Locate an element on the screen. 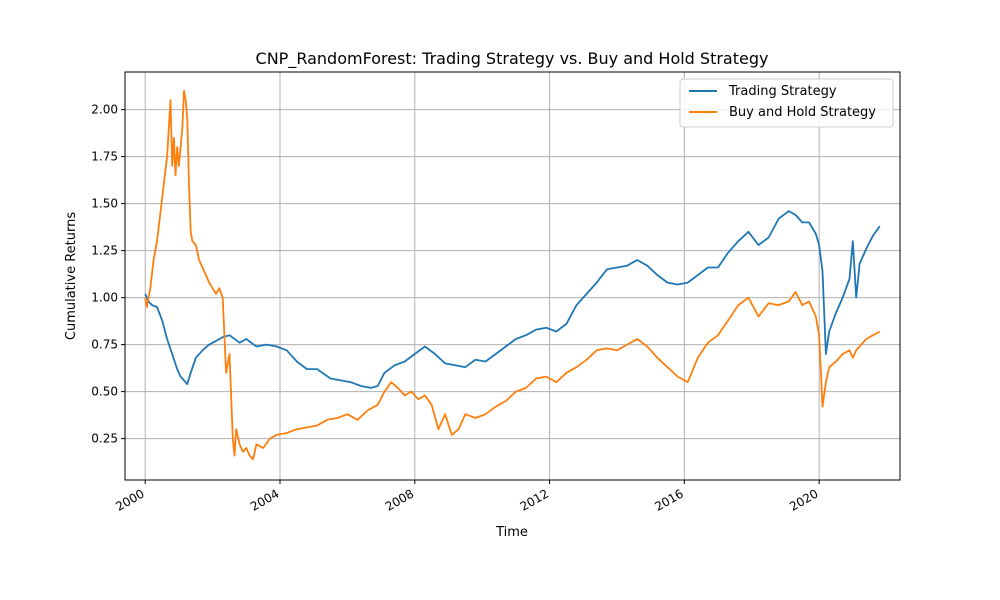 The height and width of the screenshot is (600, 1000). y-tick-label: 1.25 is located at coordinates (104, 251).